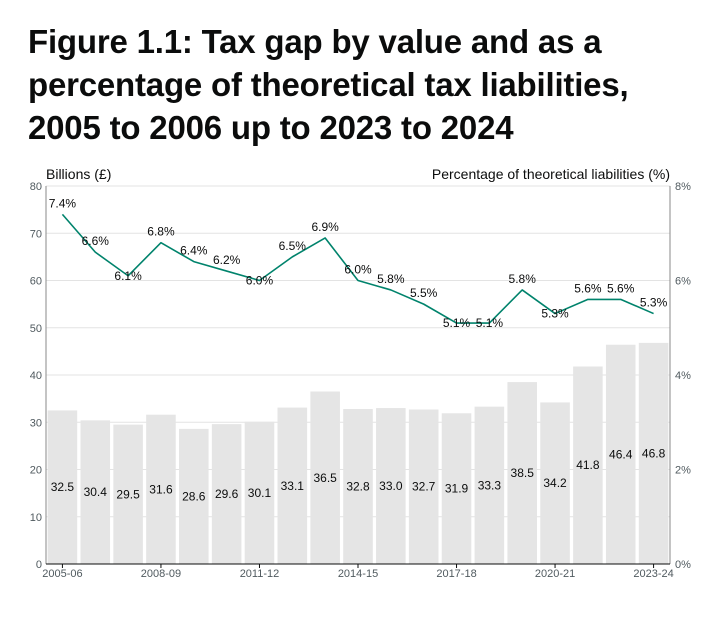  I want to click on y-tick-label: 0, so click(39, 565).